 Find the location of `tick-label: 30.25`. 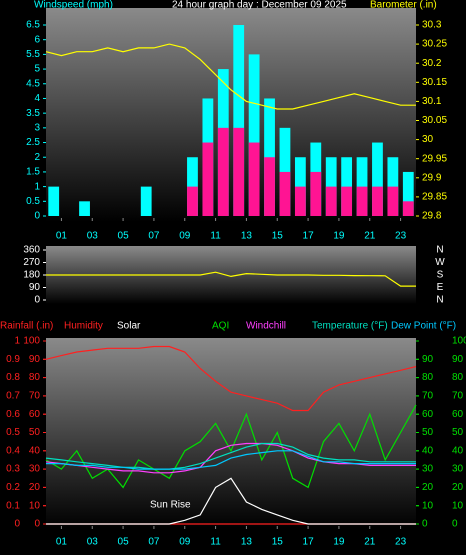

tick-label: 30.25 is located at coordinates (434, 44).